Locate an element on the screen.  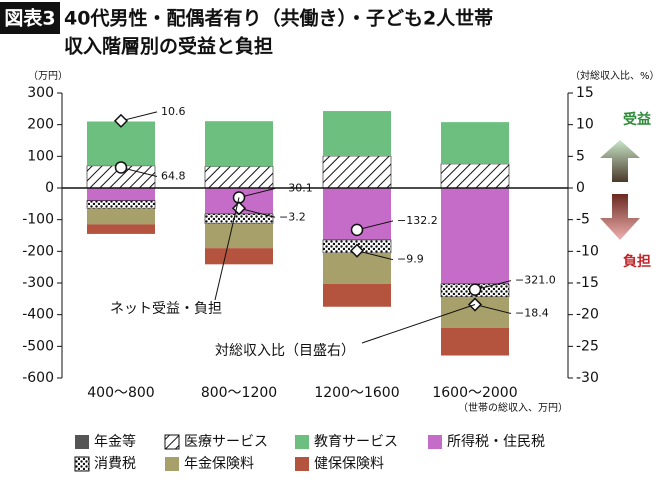
benefit-arrow is located at coordinates (620, 161).